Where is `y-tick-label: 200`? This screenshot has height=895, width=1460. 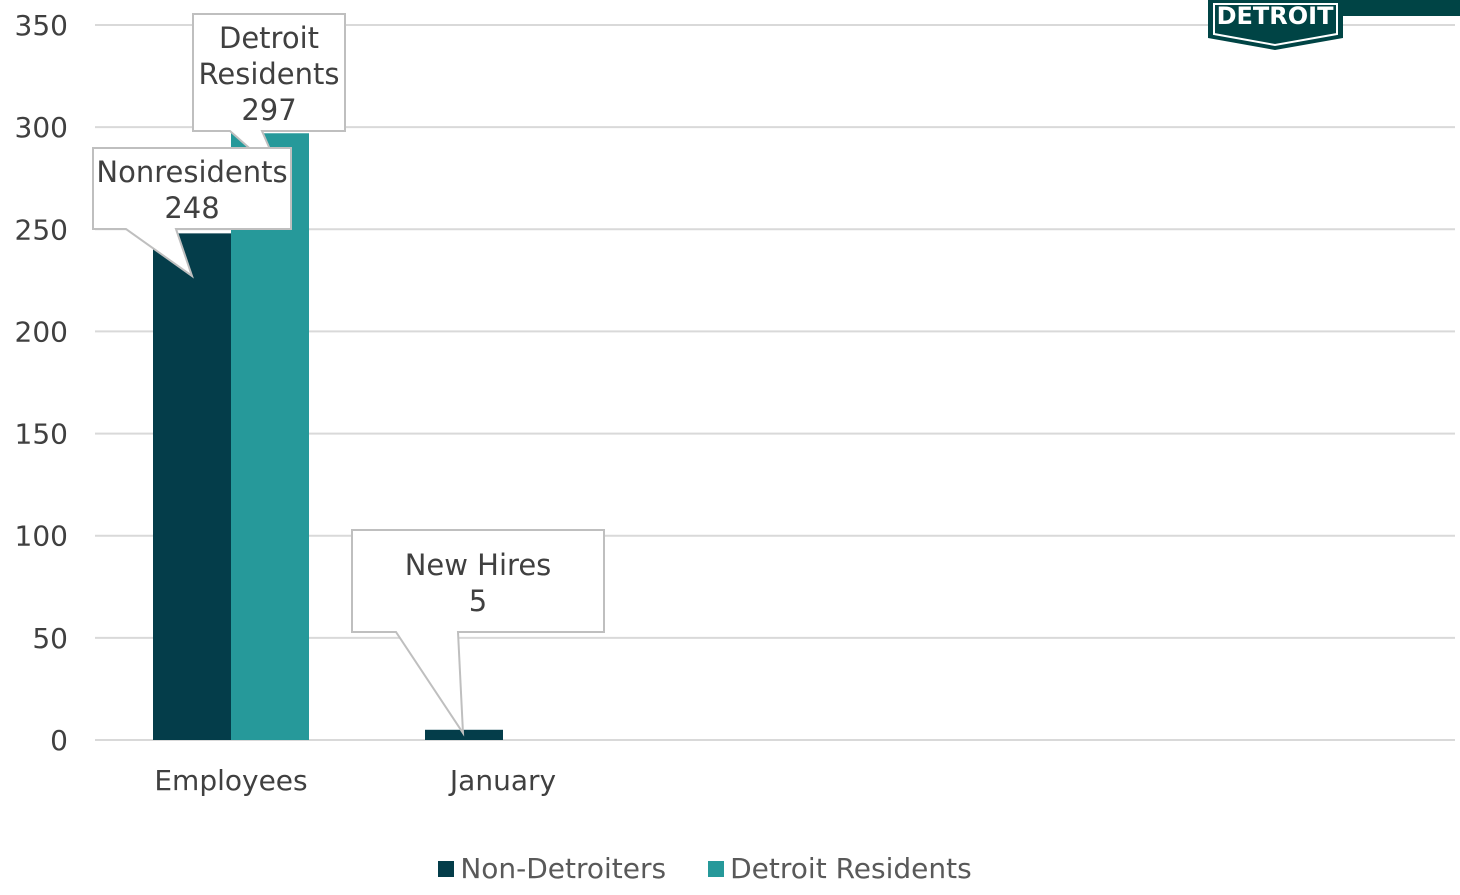 y-tick-label: 200 is located at coordinates (41, 331).